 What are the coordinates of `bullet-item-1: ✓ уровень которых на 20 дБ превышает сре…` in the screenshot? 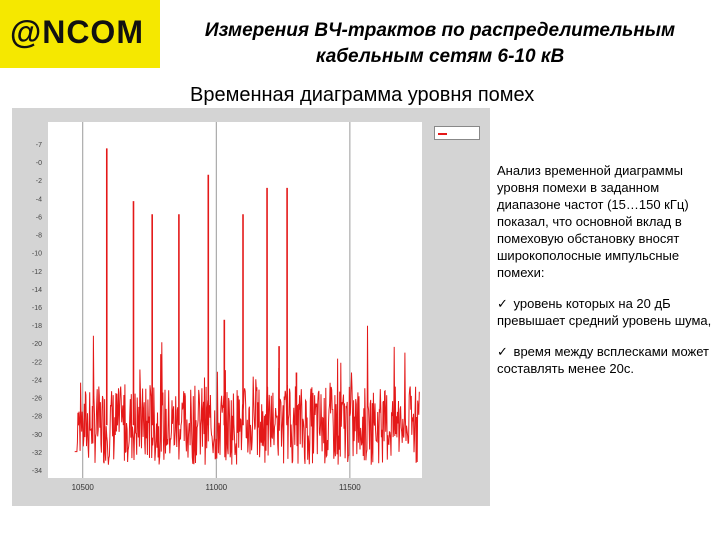 It's located at (606, 312).